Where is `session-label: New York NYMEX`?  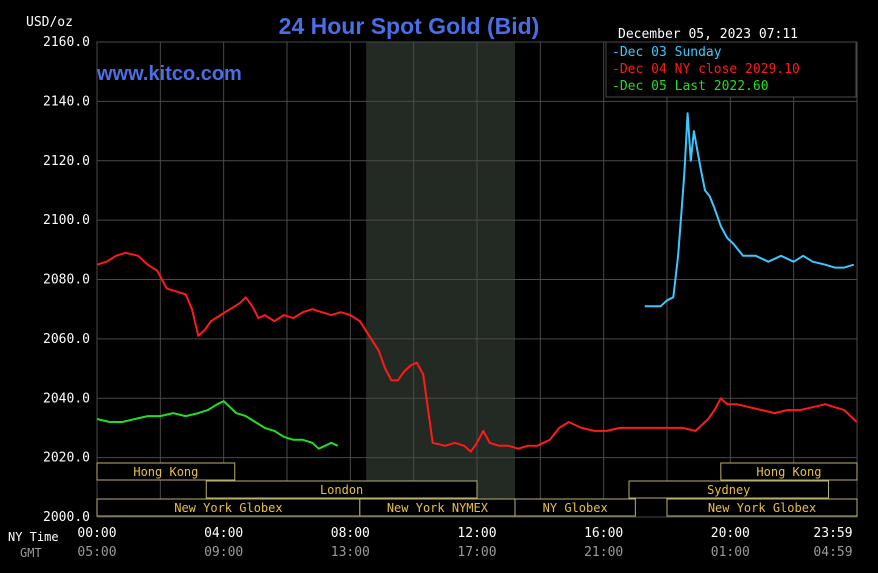 session-label: New York NYMEX is located at coordinates (438, 508).